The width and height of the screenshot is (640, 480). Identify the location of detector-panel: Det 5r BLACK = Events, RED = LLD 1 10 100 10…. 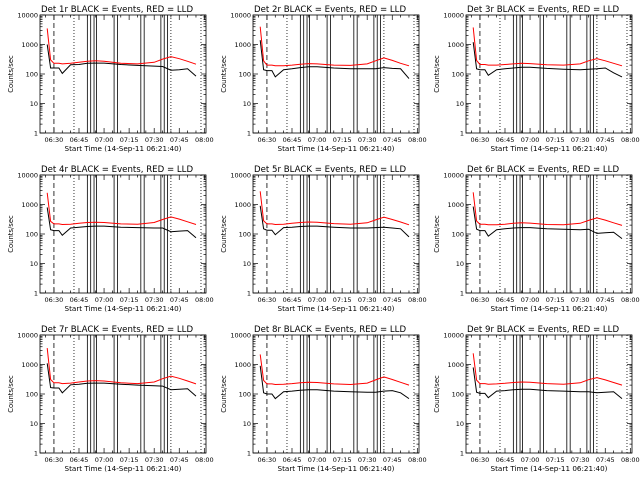
(323, 239).